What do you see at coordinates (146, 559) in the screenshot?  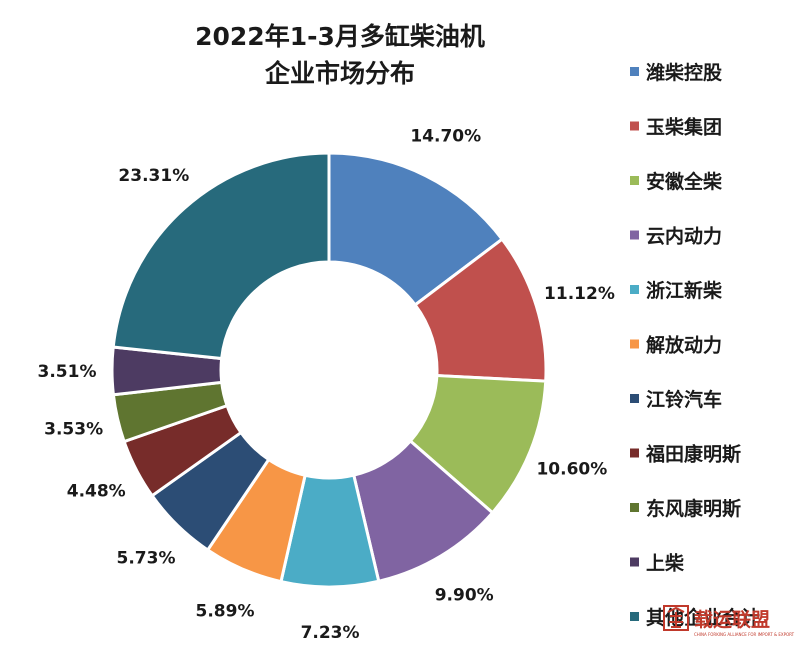 I see `slice-value-label: 5.73%` at bounding box center [146, 559].